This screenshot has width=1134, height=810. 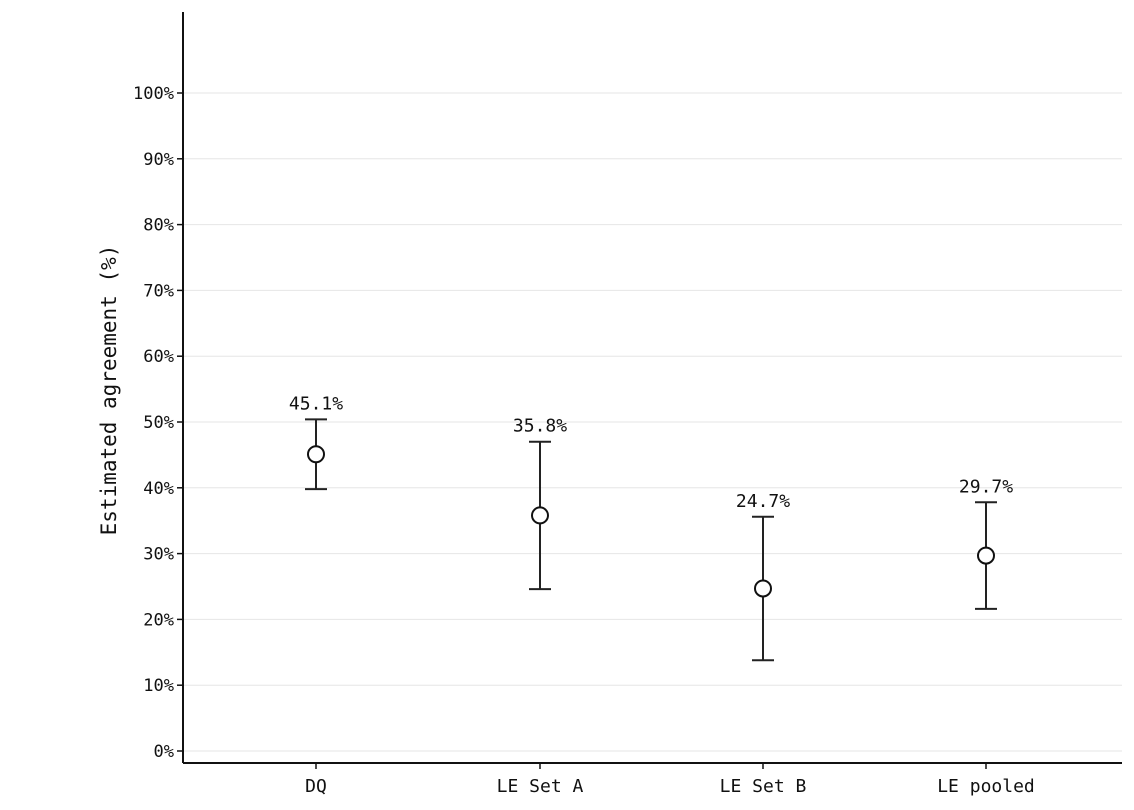 What do you see at coordinates (986, 786) in the screenshot?
I see `x-tick-label-3: LE pooled` at bounding box center [986, 786].